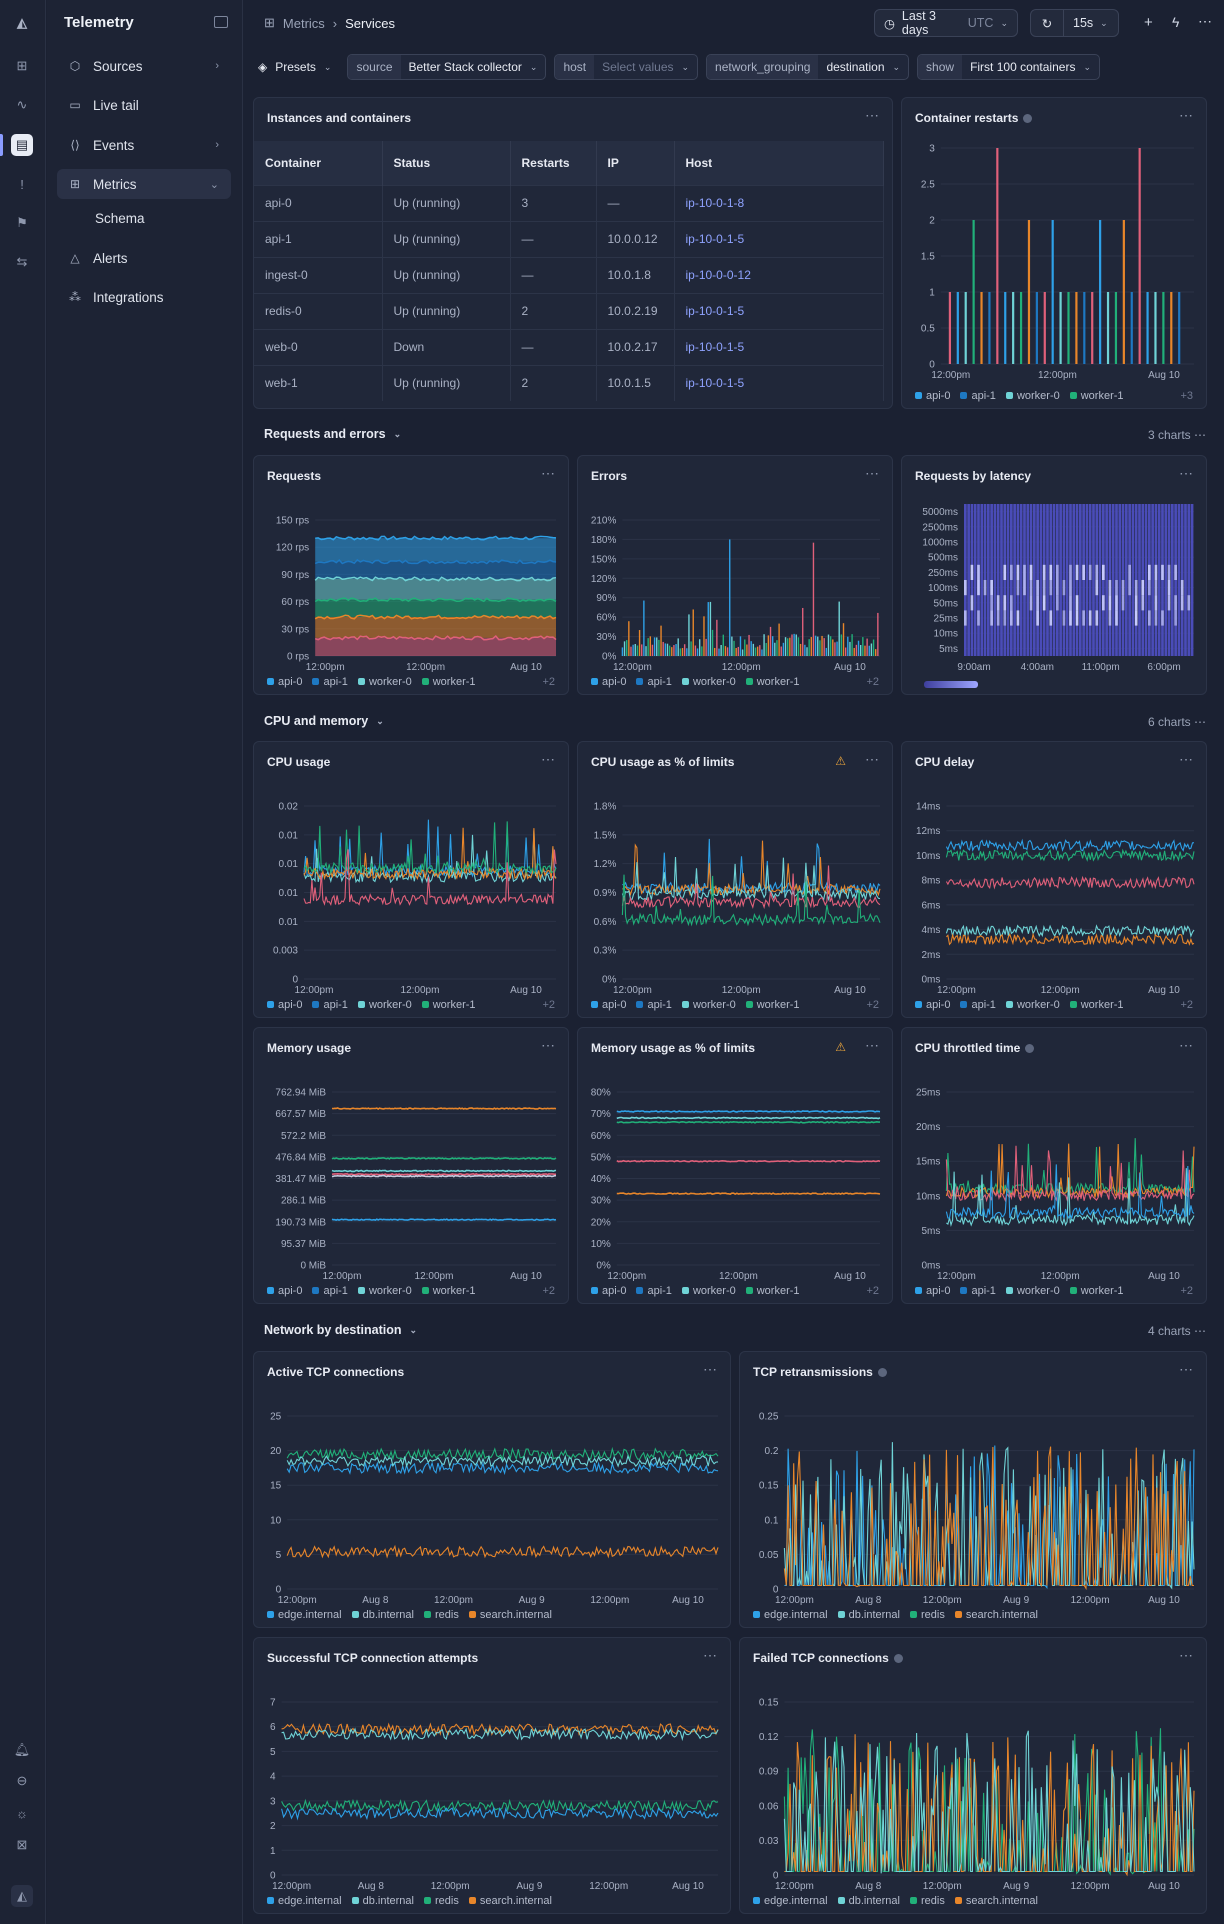 The height and width of the screenshot is (1924, 1224). I want to click on table-row: redis-0 Up (running) 2 10.0.2.19 ip-10-0-1-5, so click(569, 310).